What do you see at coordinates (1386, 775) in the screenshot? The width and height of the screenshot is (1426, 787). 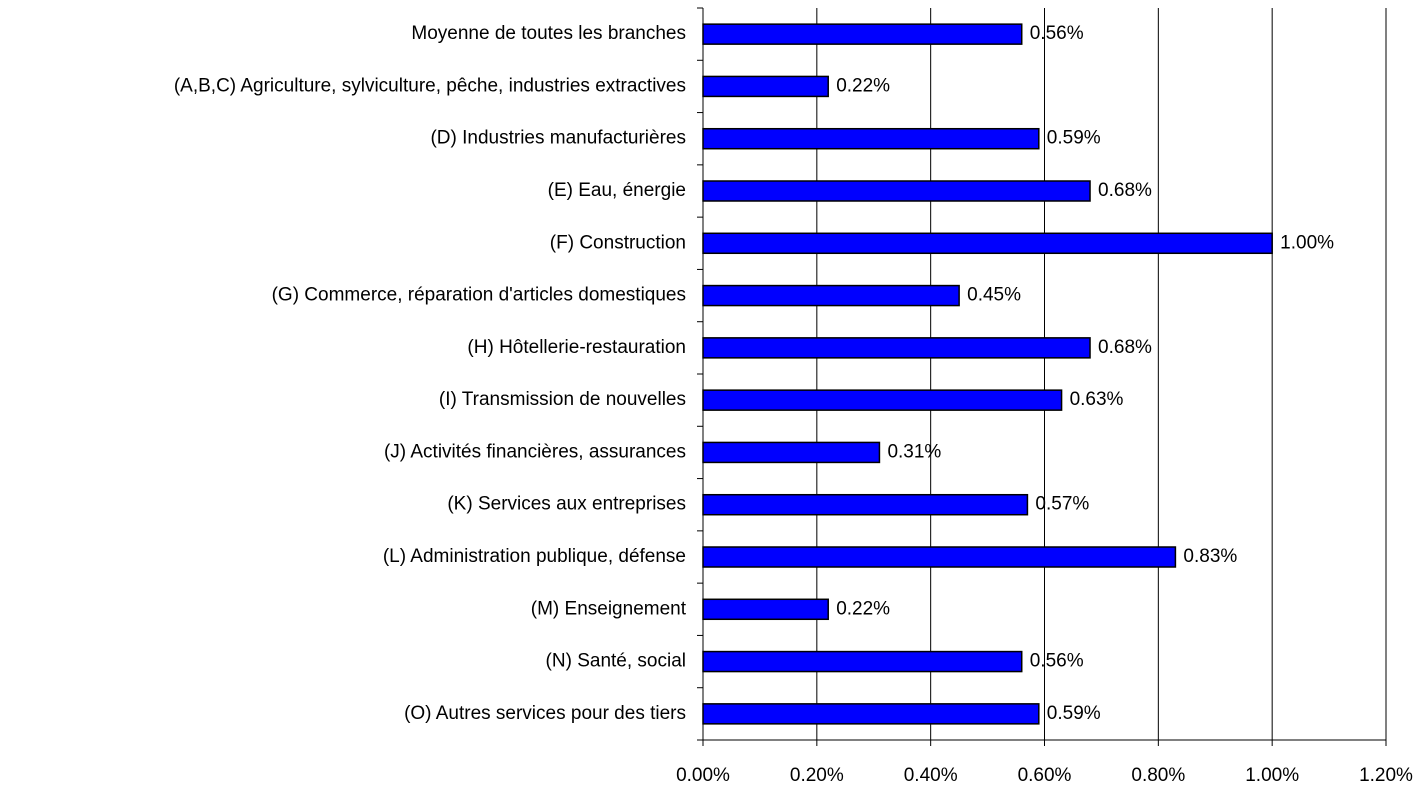 I see `x-tick-label: 1.20%` at bounding box center [1386, 775].